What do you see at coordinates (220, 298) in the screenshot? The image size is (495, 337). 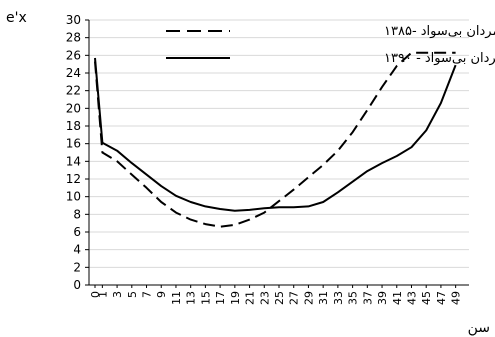 I see `x-tick-label: 17` at bounding box center [220, 298].